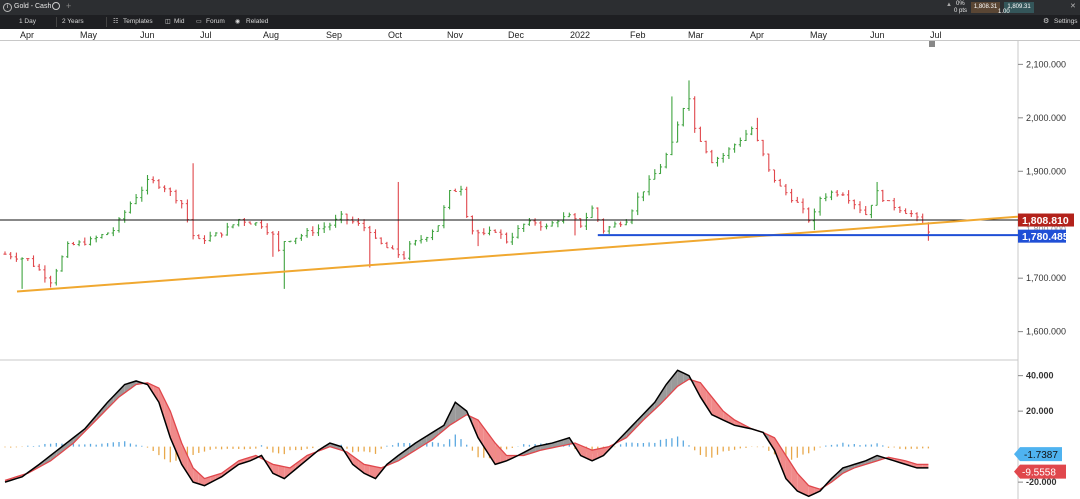 The width and height of the screenshot is (1080, 499). I want to click on price-tick-label: 1,600.000, so click(1046, 332).